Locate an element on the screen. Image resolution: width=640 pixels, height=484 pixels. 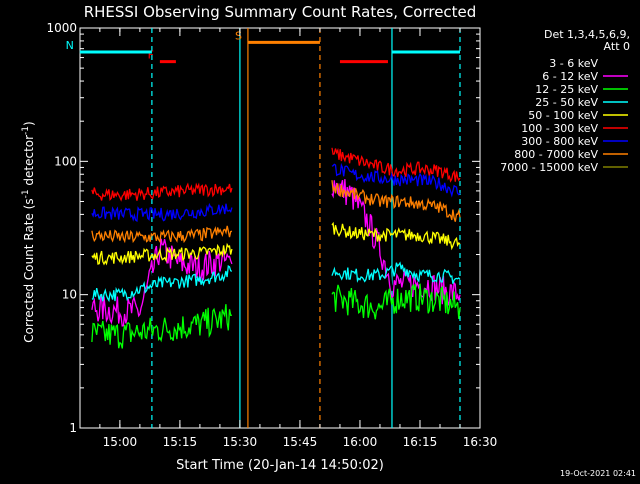
x-tick-label: 15:30 is located at coordinates (240, 442).